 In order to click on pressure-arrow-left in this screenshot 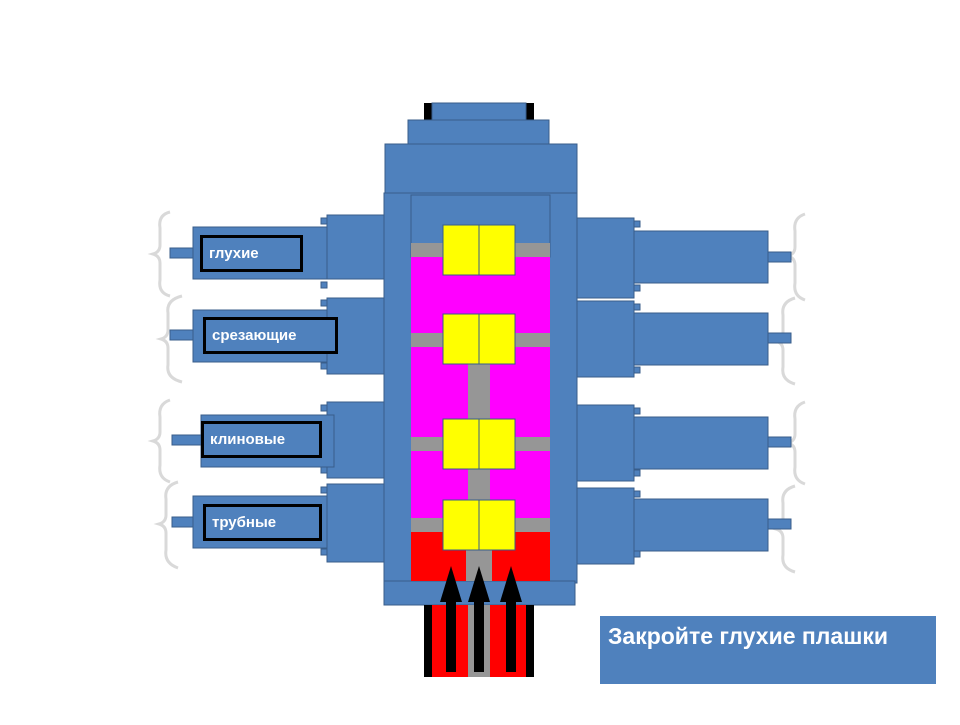, I will do `click(451, 619)`.